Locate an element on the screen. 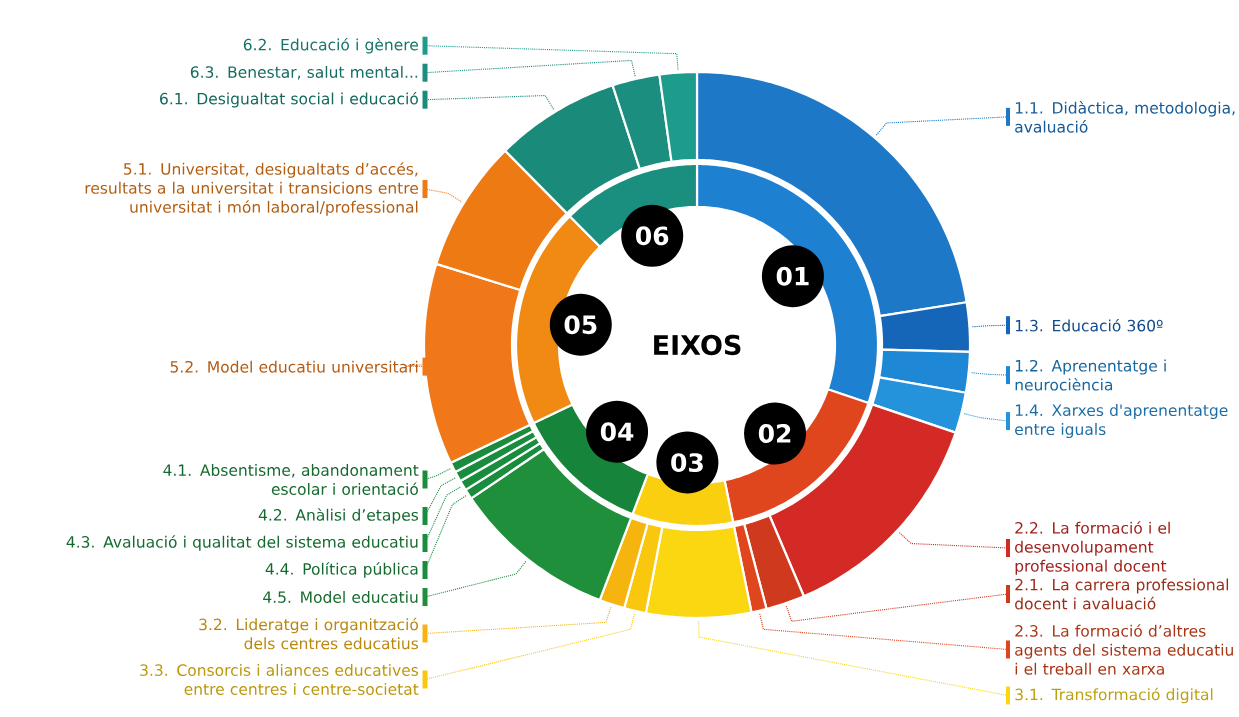 The height and width of the screenshot is (717, 1239). slice-label: 2.2. La formació i el desenvolupament professional docent is located at coordinates (1092, 548).